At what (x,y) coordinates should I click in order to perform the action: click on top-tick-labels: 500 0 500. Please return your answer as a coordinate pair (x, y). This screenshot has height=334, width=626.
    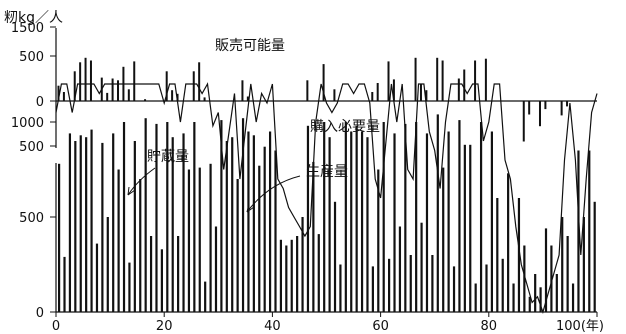
    Looking at the image, I should click on (31, 102).